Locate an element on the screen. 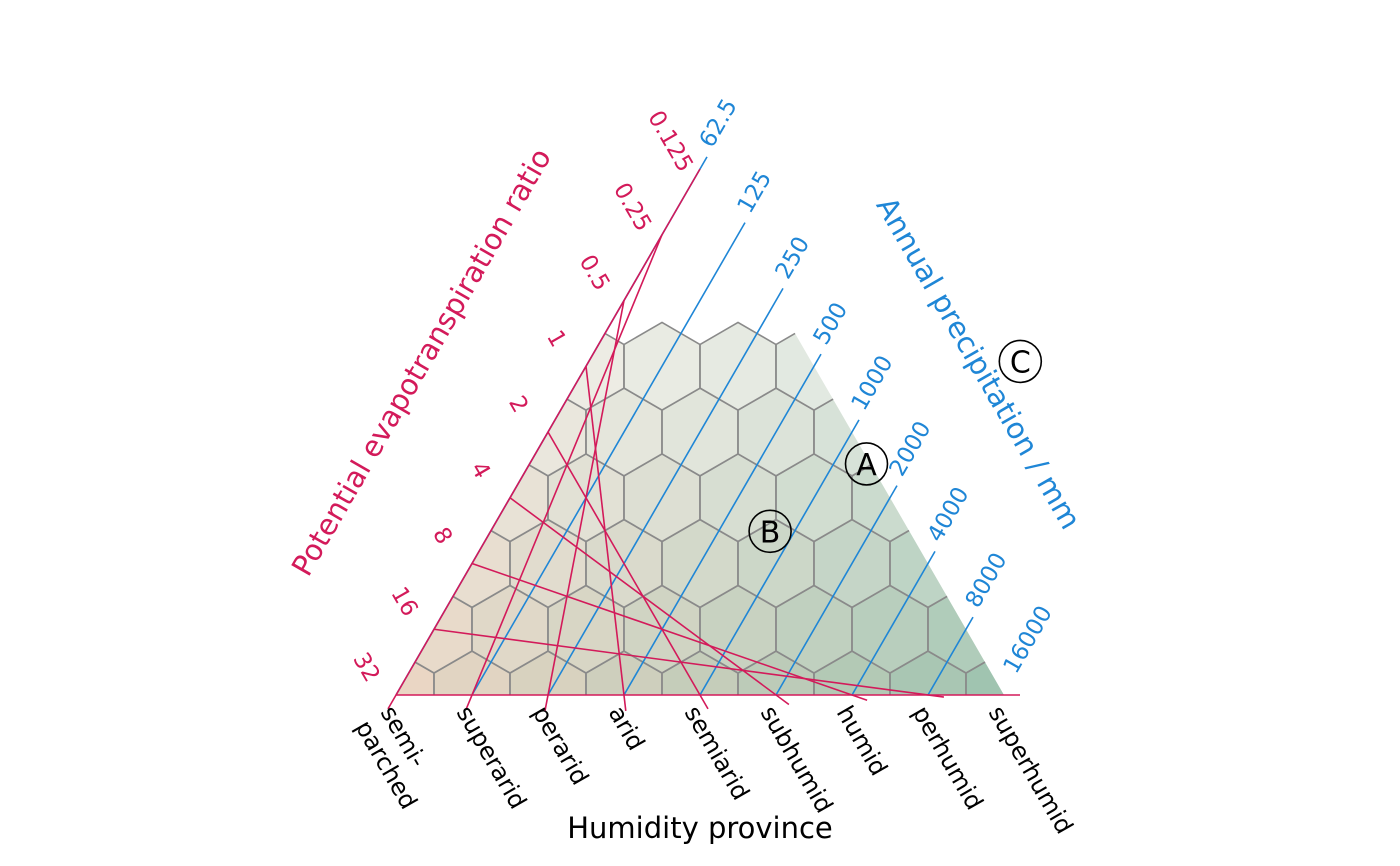 Image resolution: width=1400 pixels, height=866 pixels. precipitation-tick-label: 250 is located at coordinates (793, 257).